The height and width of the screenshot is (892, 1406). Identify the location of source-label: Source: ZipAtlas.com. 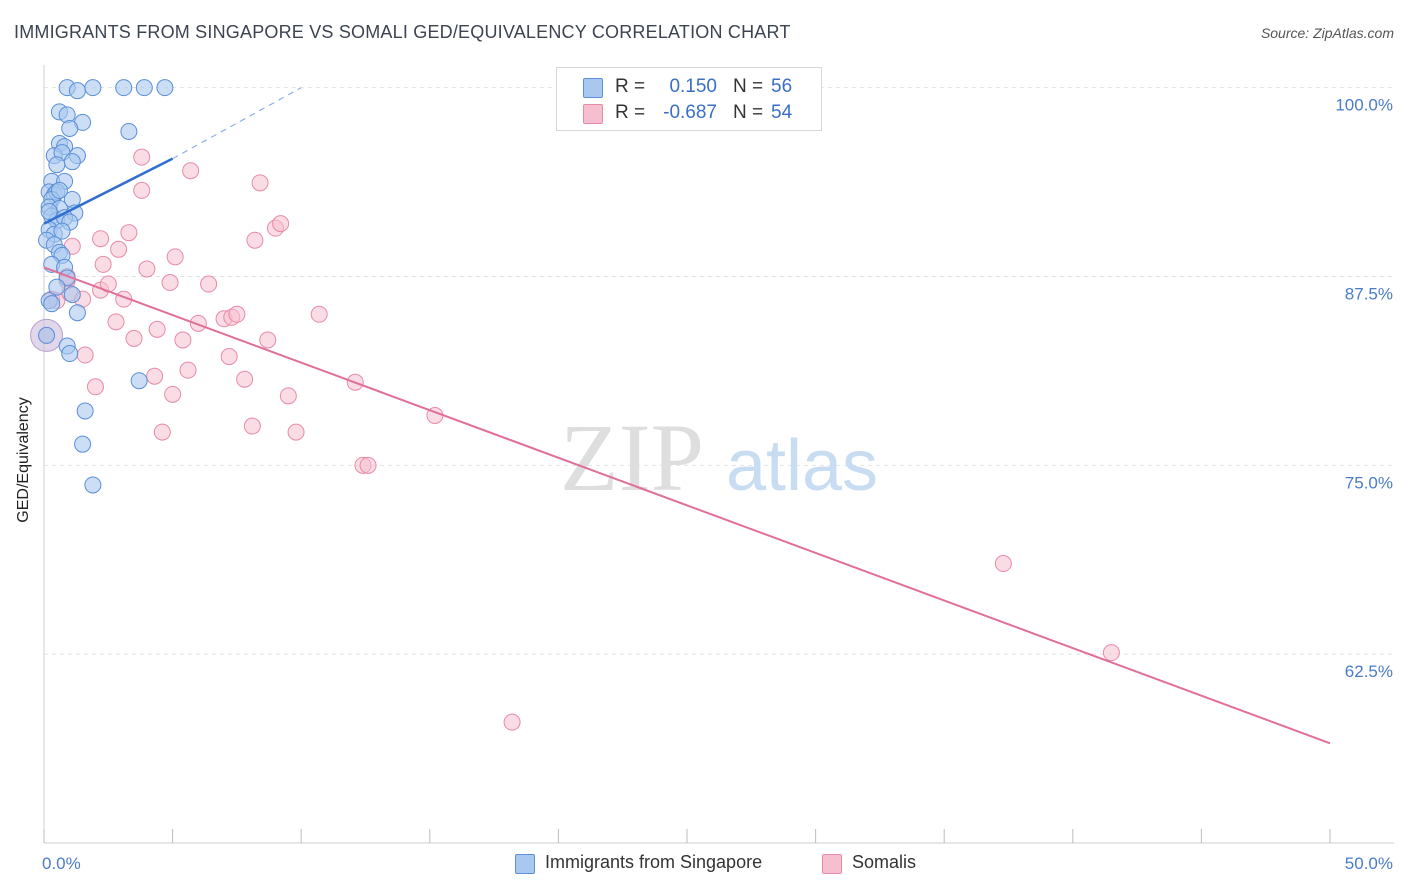
(1327, 33).